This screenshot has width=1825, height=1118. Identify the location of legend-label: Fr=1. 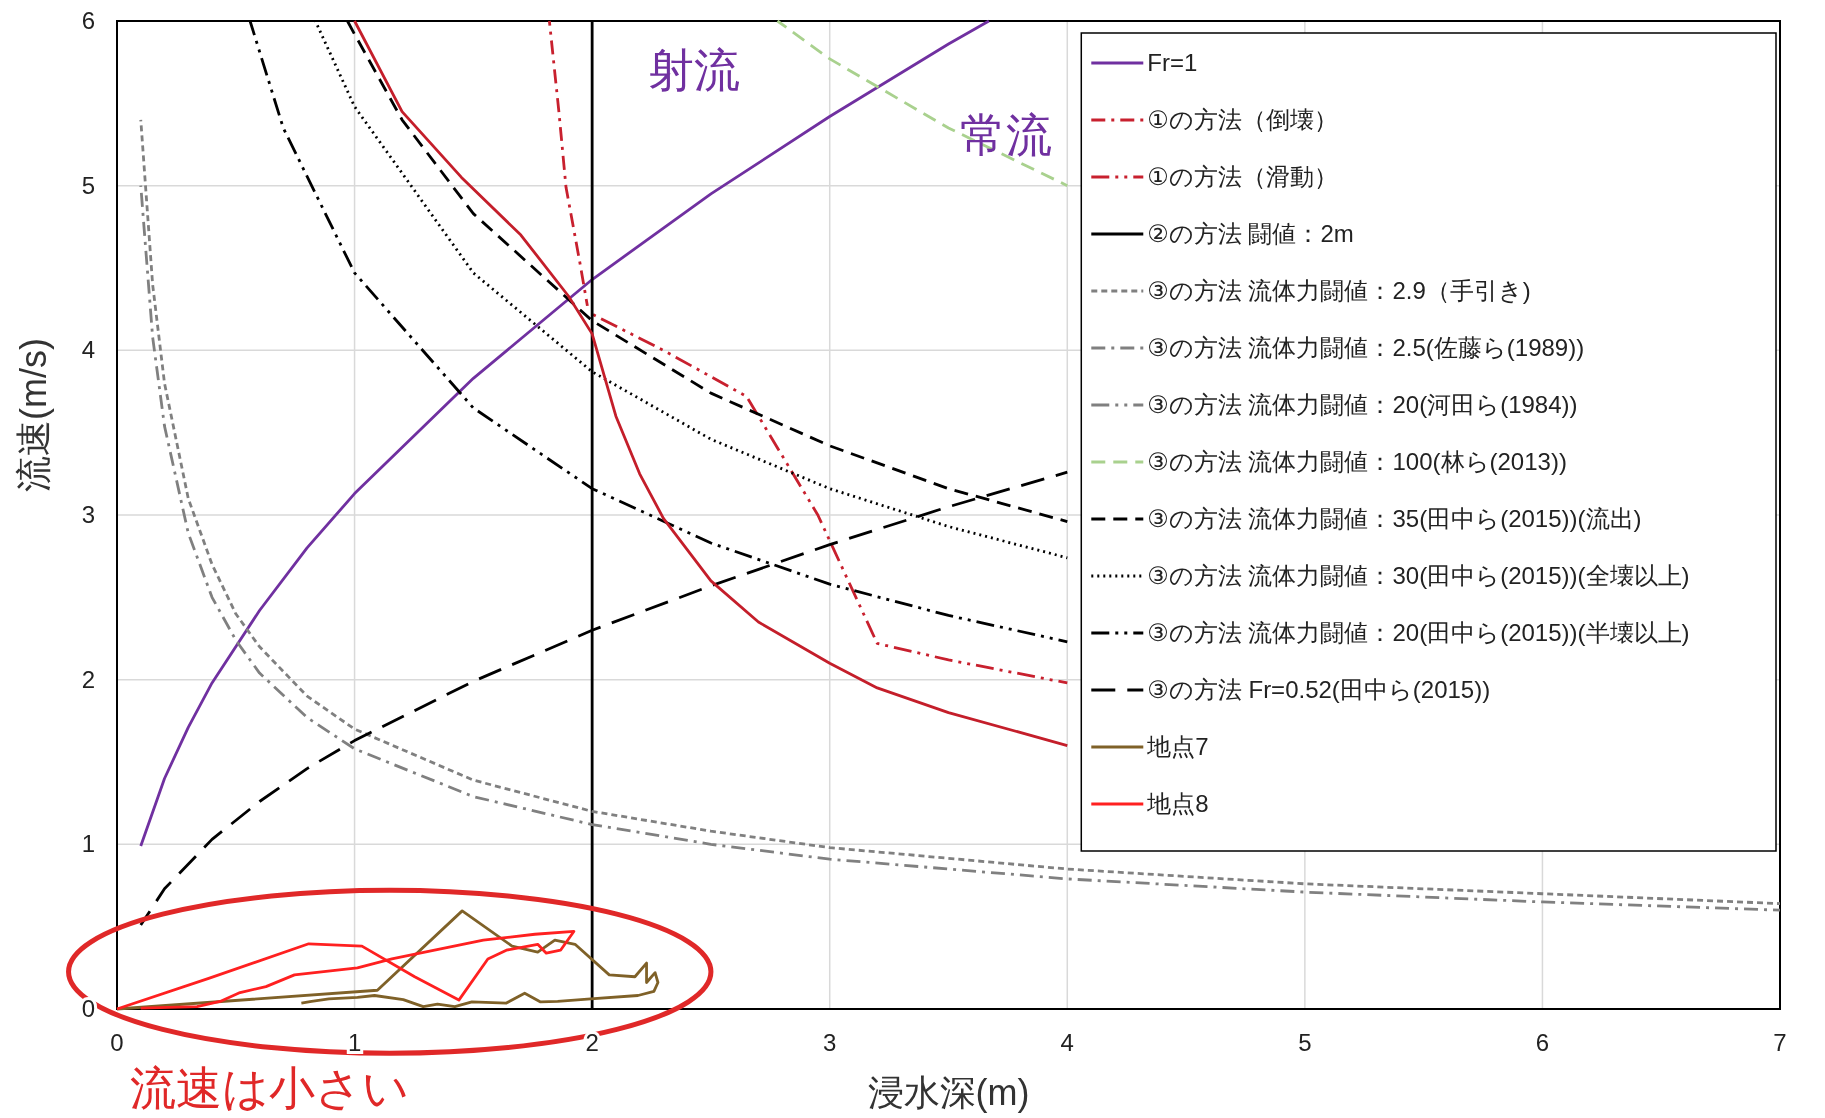
(1172, 62).